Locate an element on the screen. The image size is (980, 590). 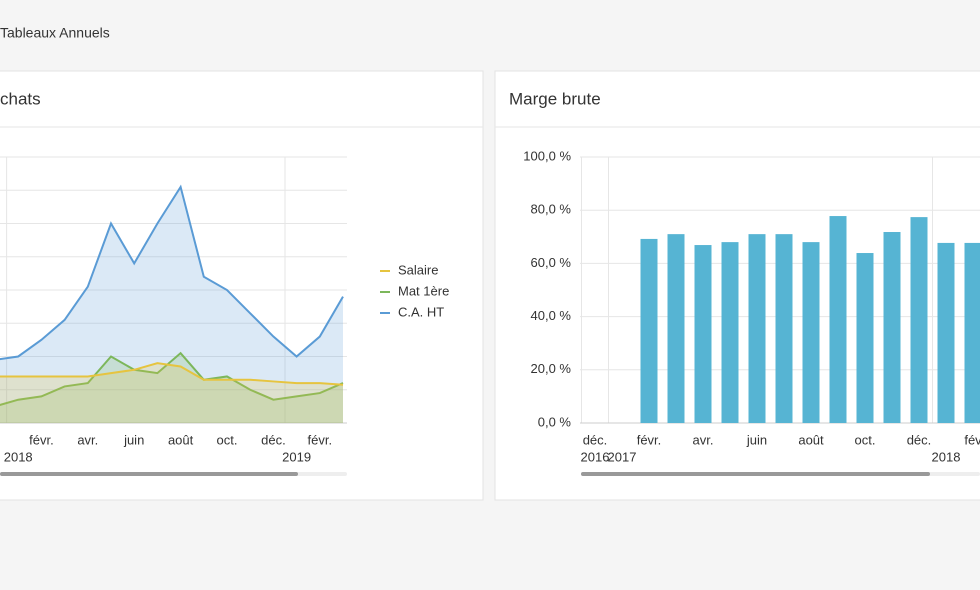
page-title: Tableaux Annuels is located at coordinates (55, 33).